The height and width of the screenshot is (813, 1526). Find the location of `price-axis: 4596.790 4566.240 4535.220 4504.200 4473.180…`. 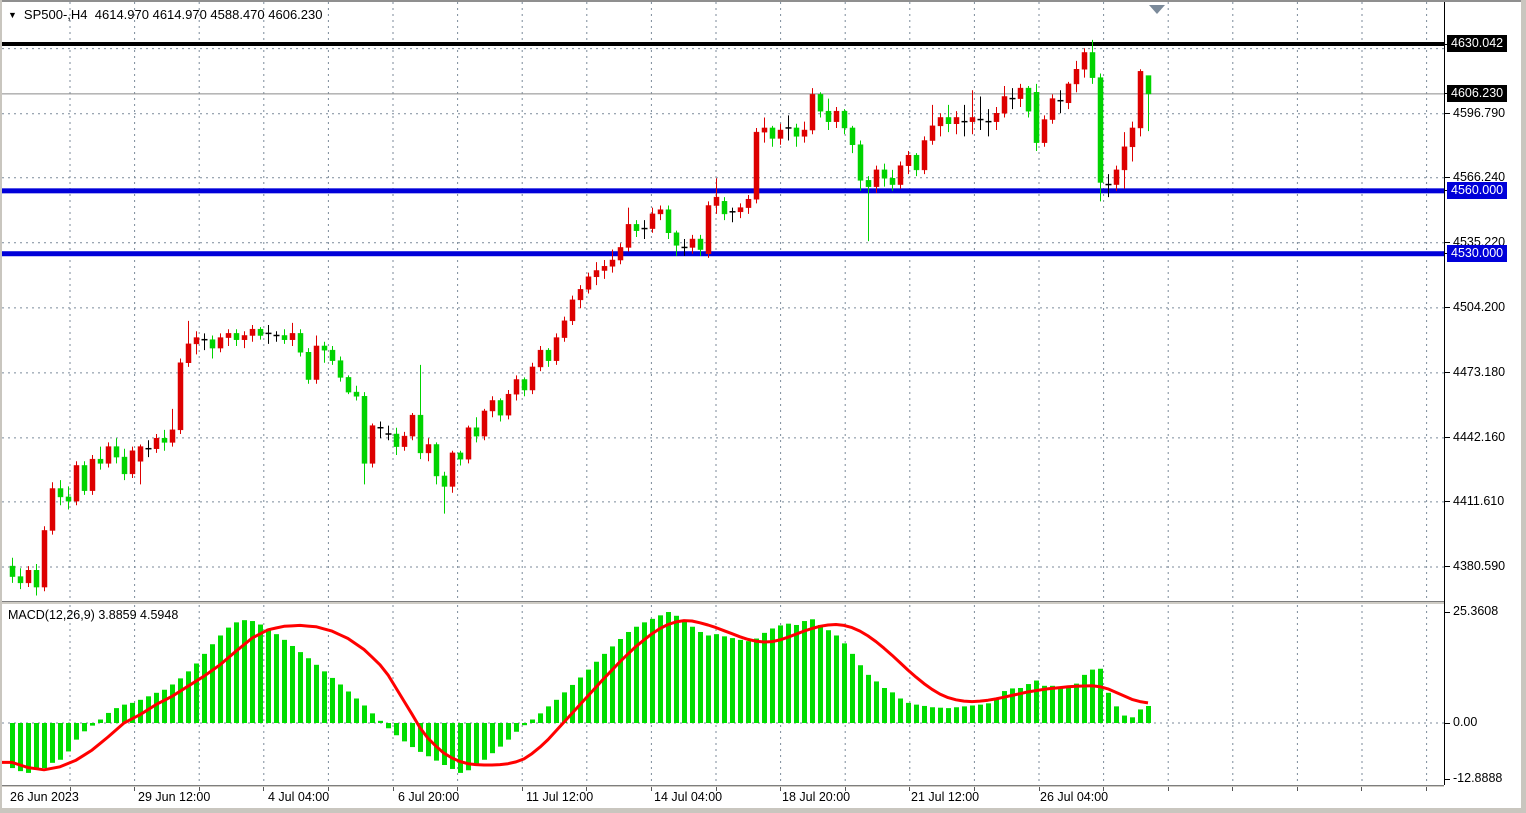

price-axis: 4596.790 4566.240 4535.220 4504.200 4473.180… is located at coordinates (1482, 404).